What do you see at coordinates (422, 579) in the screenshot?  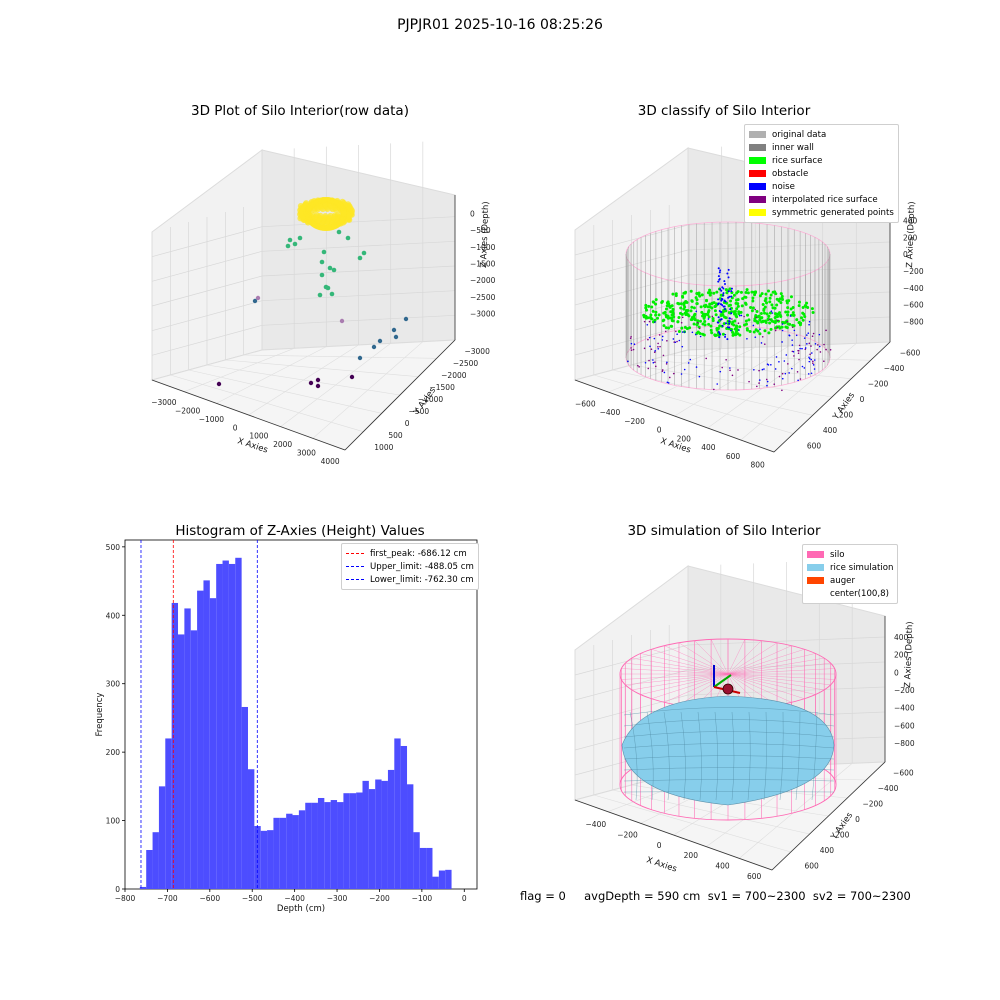 I see `legend-label: Lower_limit: -762.30 cm` at bounding box center [422, 579].